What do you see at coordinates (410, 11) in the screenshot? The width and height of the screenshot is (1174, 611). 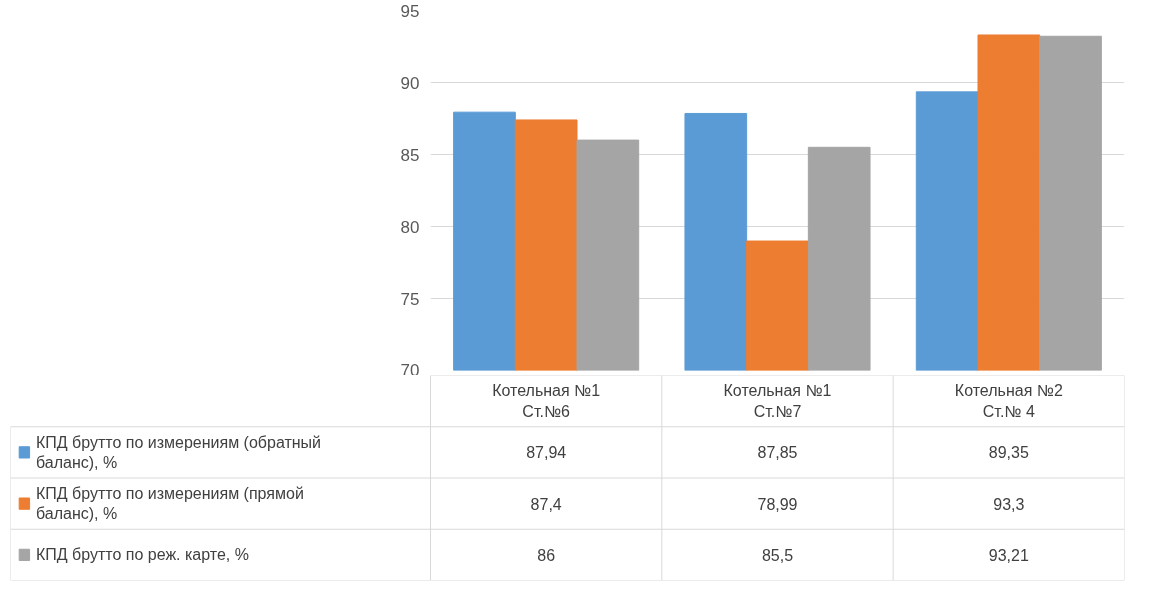 I see `y-tick-label: 95` at bounding box center [410, 11].